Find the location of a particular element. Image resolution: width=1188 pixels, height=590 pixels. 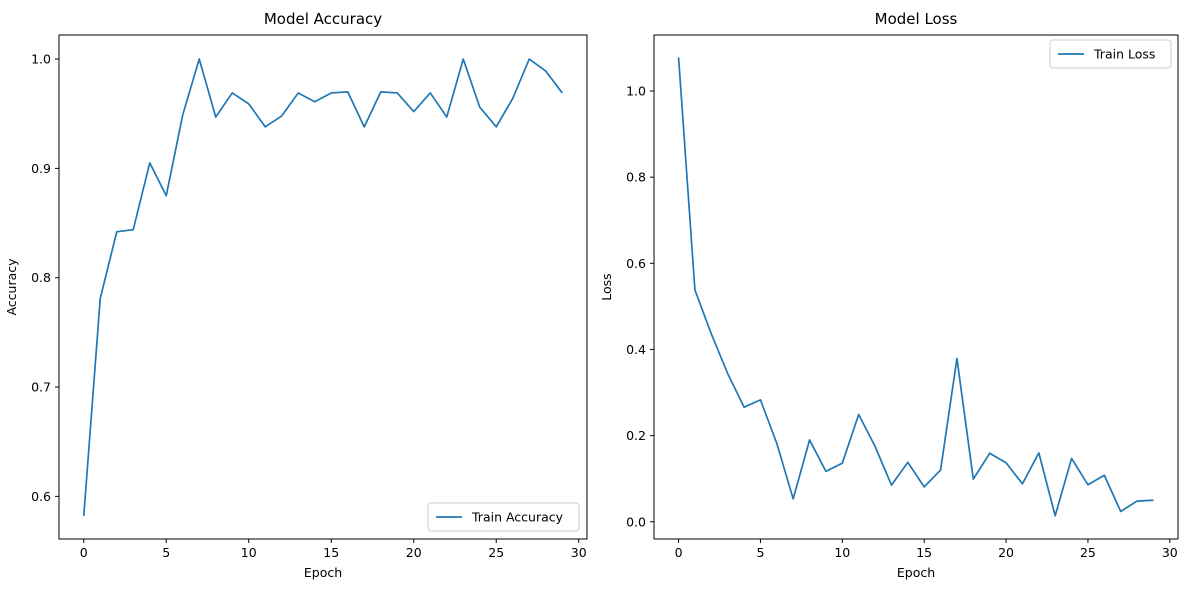

legend: Train Loss is located at coordinates (1110, 54).